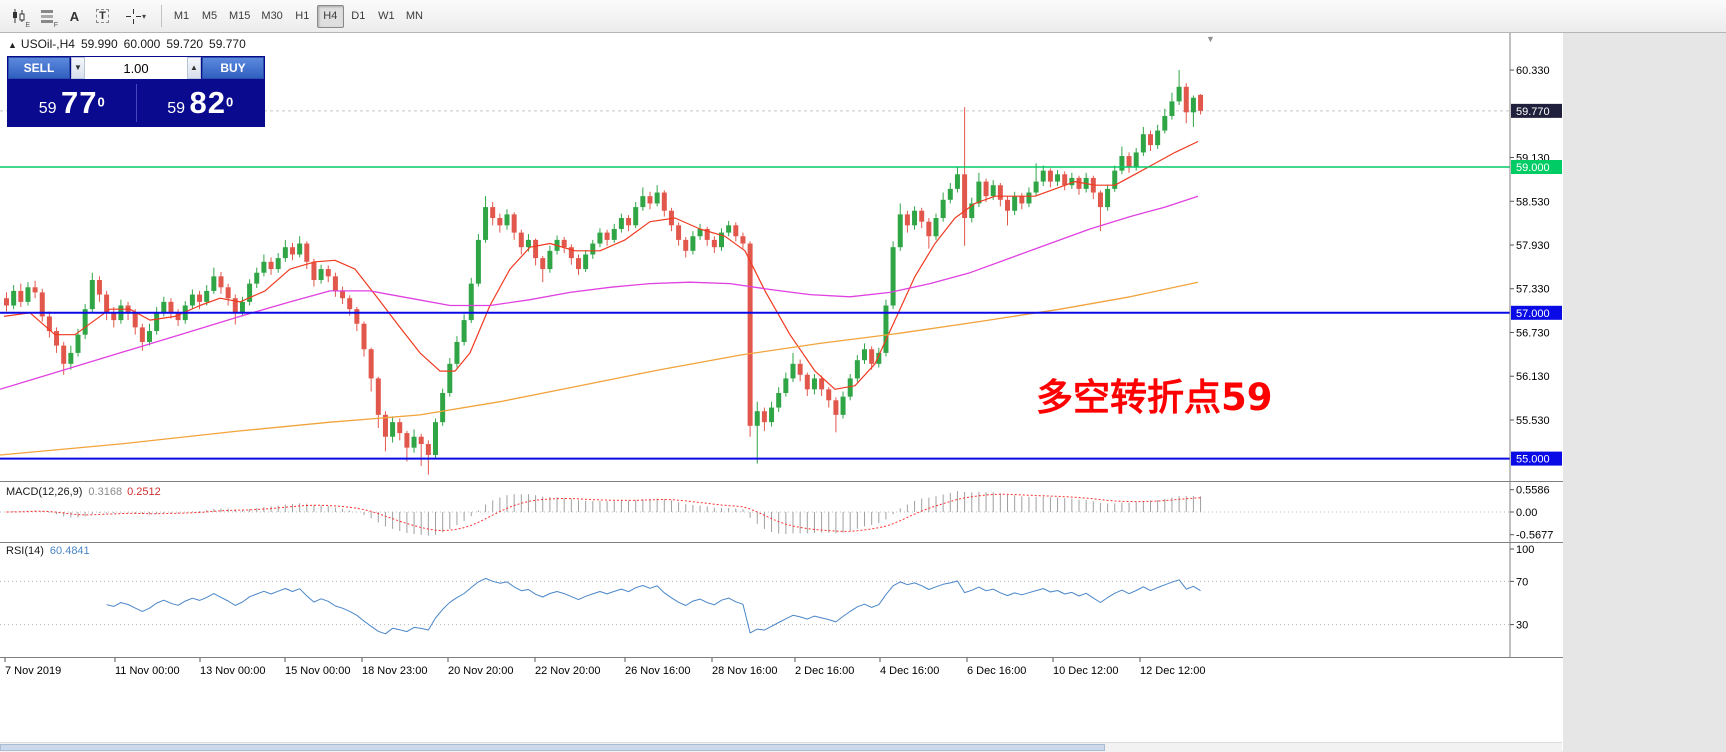 Image resolution: width=1726 pixels, height=752 pixels. What do you see at coordinates (996, 671) in the screenshot?
I see `time-axis-label: 6 Dec 16:00` at bounding box center [996, 671].